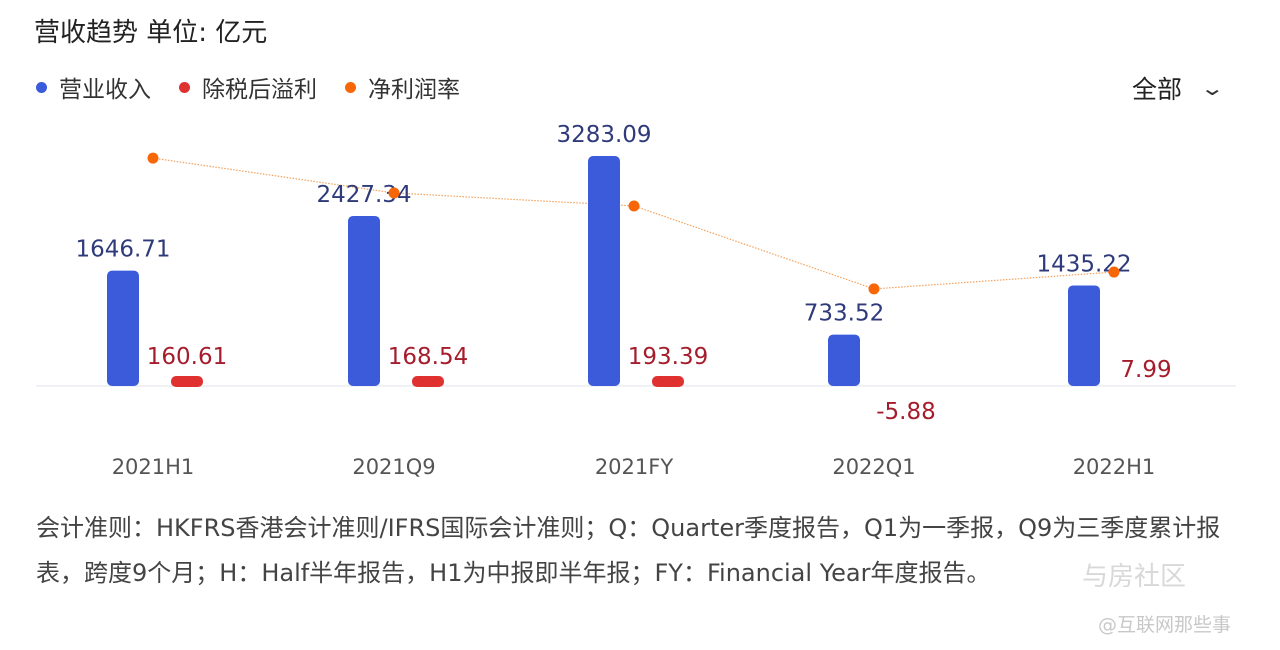  What do you see at coordinates (184, 87) in the screenshot?
I see `legend-dot-profit` at bounding box center [184, 87].